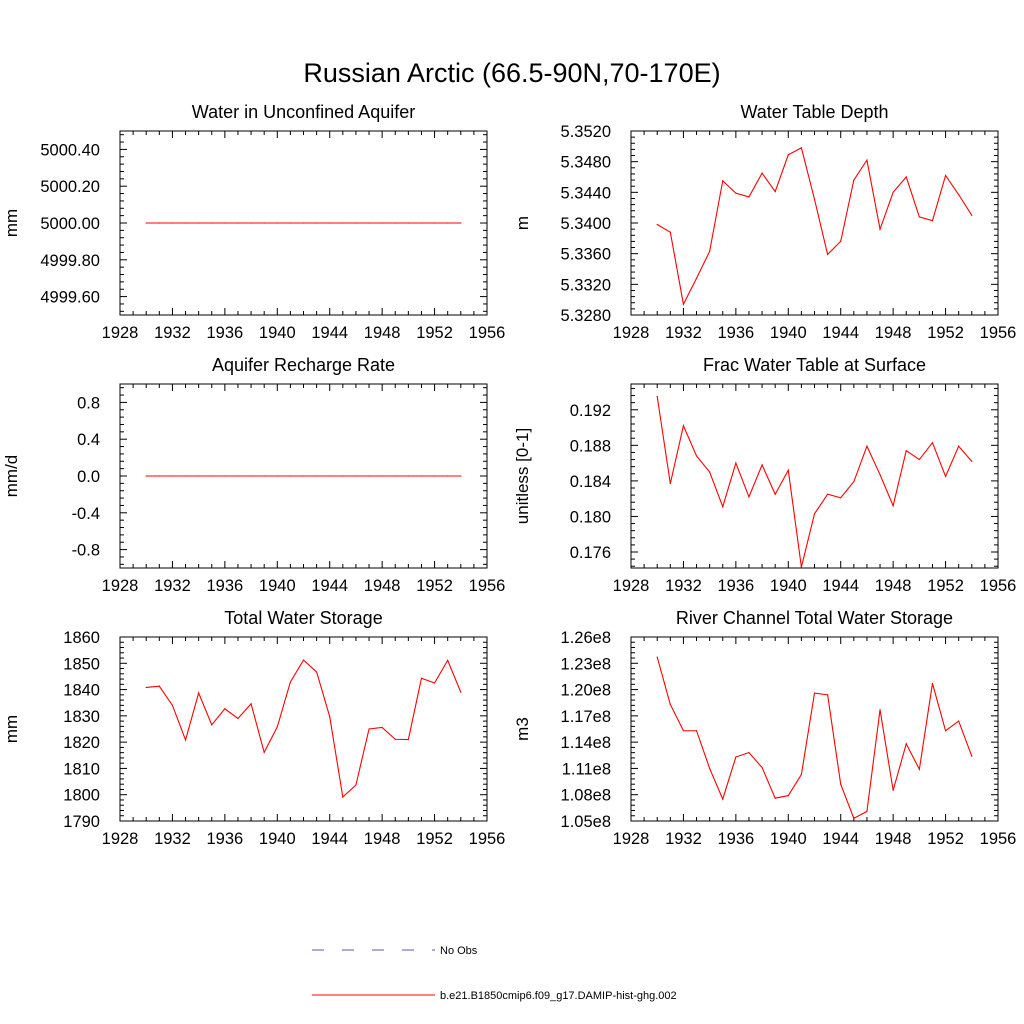 The height and width of the screenshot is (1024, 1024). What do you see at coordinates (522, 223) in the screenshot?
I see `y-axis-label: m` at bounding box center [522, 223].